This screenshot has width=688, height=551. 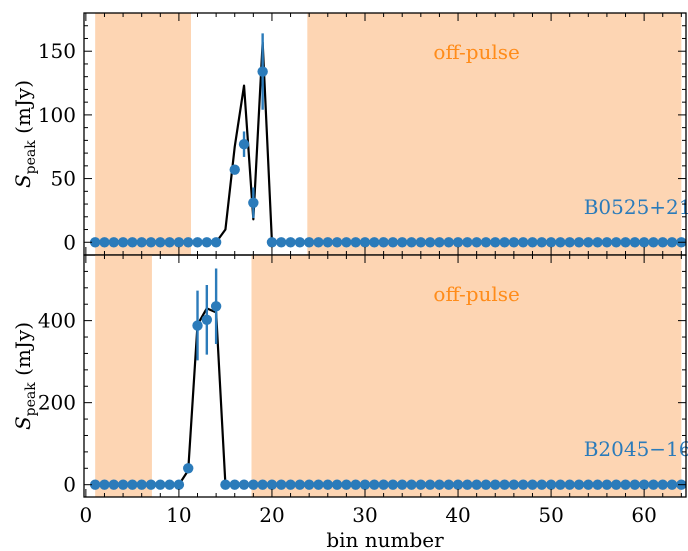 What do you see at coordinates (636, 207) in the screenshot?
I see `source-label: B0525+21` at bounding box center [636, 207].